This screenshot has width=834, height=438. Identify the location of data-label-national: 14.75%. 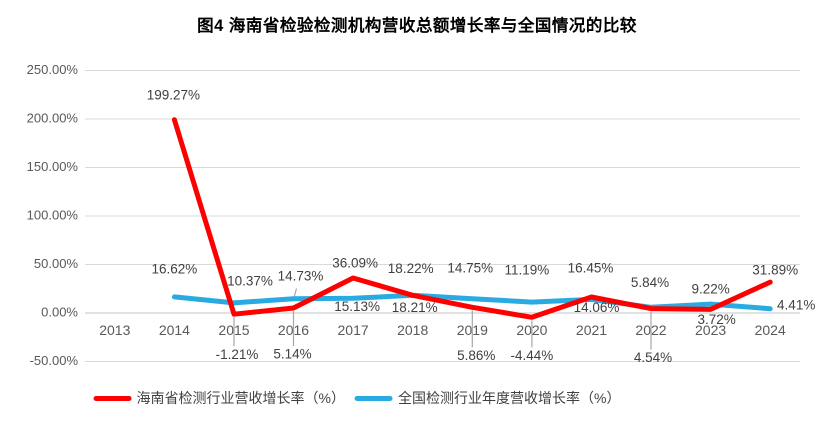
(470, 267).